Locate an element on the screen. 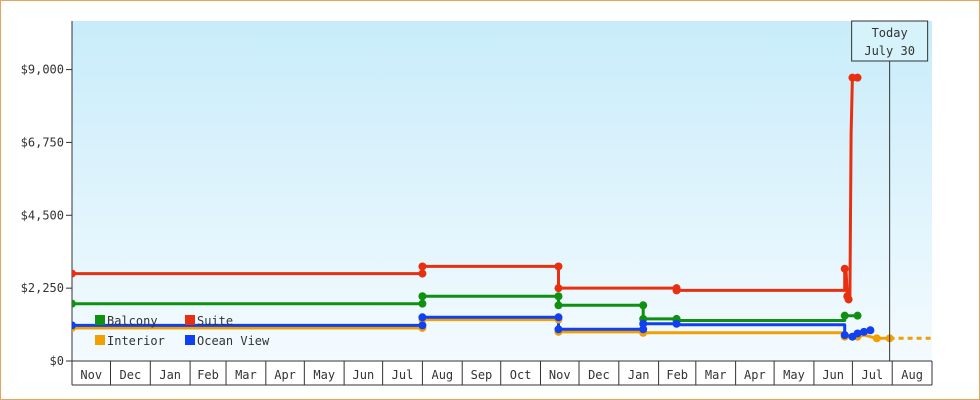  today-callout-box is located at coordinates (890, 41).